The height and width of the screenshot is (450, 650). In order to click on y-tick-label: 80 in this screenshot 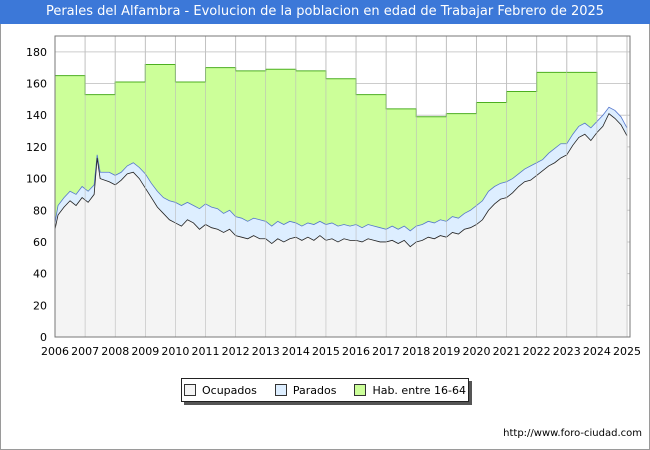, I will do `click(40, 210)`.